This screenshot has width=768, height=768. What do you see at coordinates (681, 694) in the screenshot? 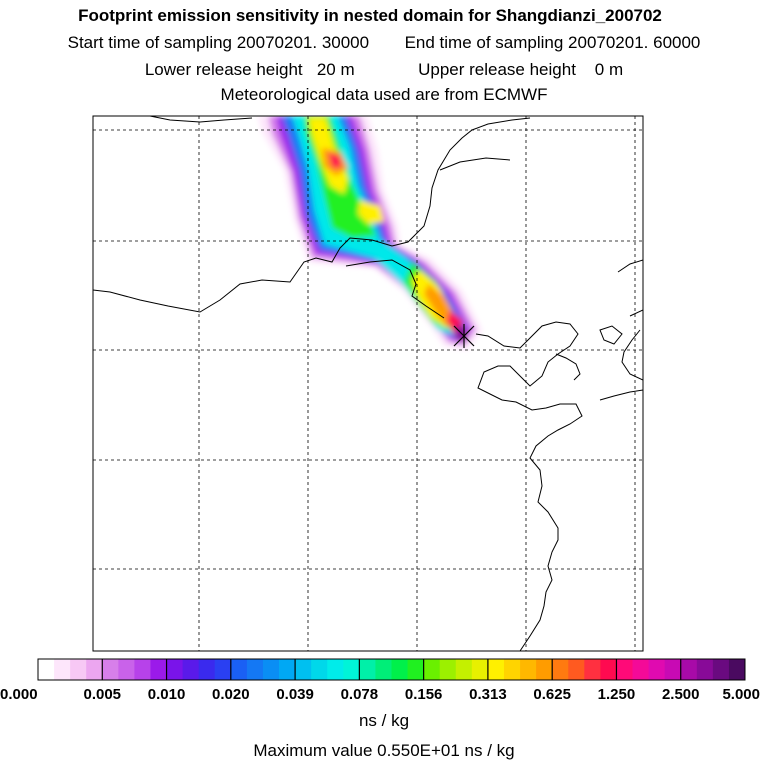
I see `colorbar-tick-label: 2.500` at bounding box center [681, 694].